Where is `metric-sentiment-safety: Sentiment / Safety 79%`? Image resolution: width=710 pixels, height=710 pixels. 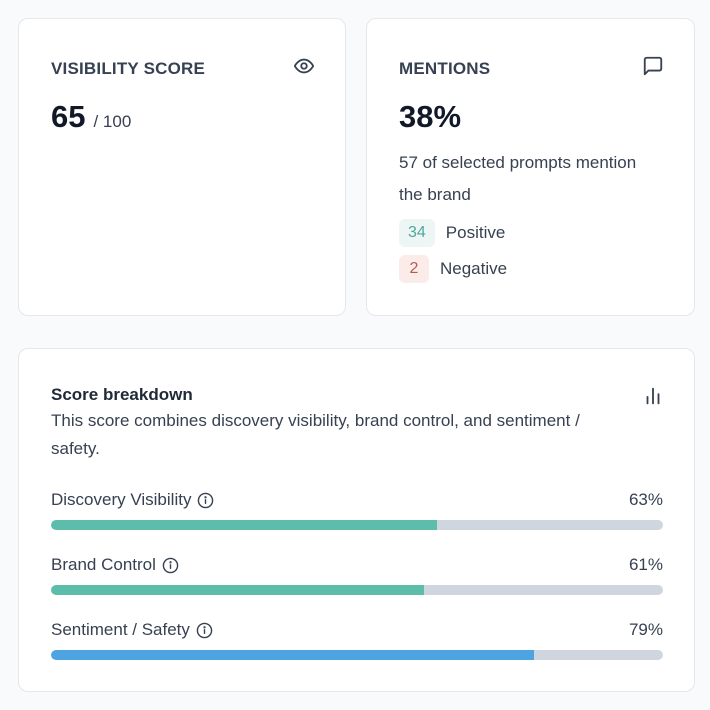
metric-sentiment-safety: Sentiment / Safety 79% is located at coordinates (357, 639).